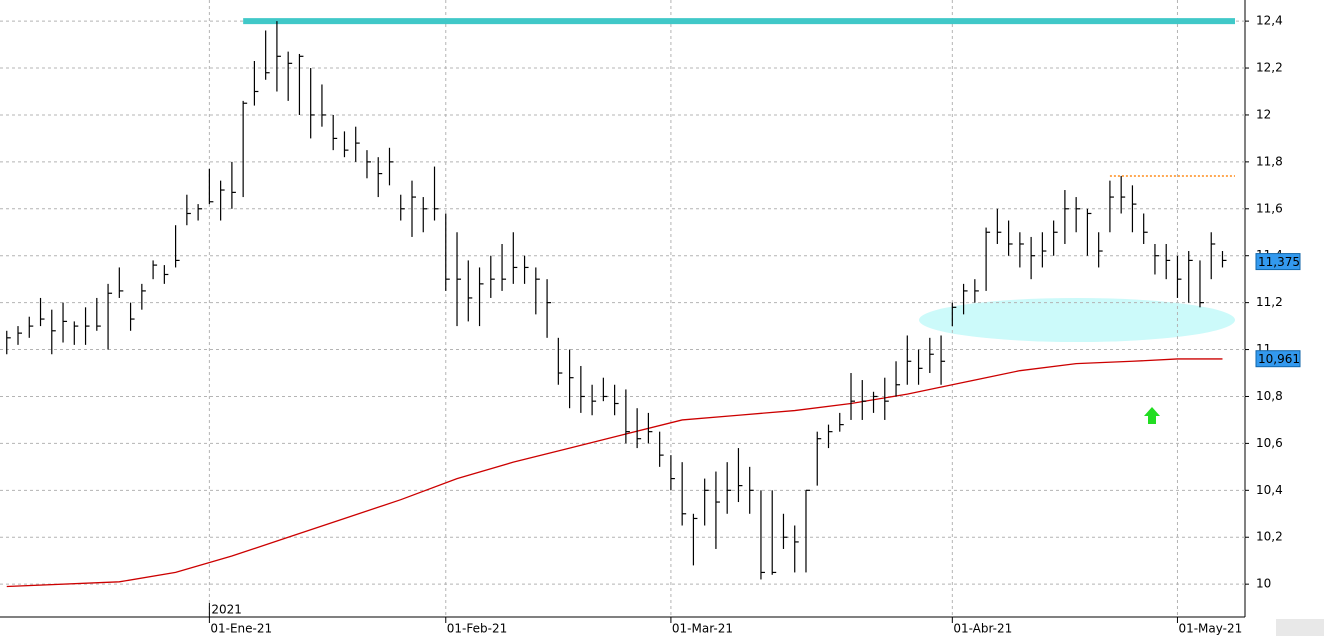 The height and width of the screenshot is (637, 1326). I want to click on support-zone, so click(1077, 320).